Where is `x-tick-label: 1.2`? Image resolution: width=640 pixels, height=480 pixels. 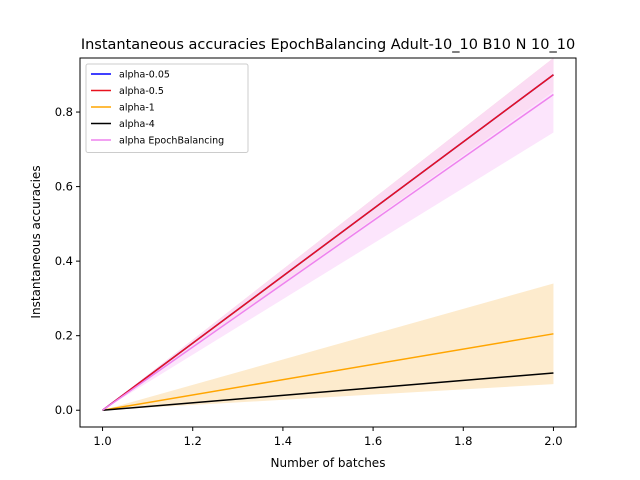
x-tick-label: 1.2 is located at coordinates (193, 441).